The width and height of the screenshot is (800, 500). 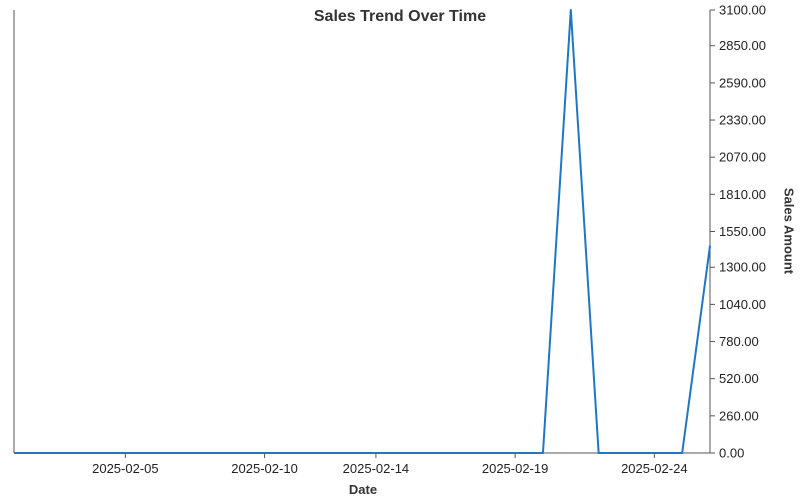 What do you see at coordinates (125, 468) in the screenshot?
I see `x-tick-label: 2025-02-05` at bounding box center [125, 468].